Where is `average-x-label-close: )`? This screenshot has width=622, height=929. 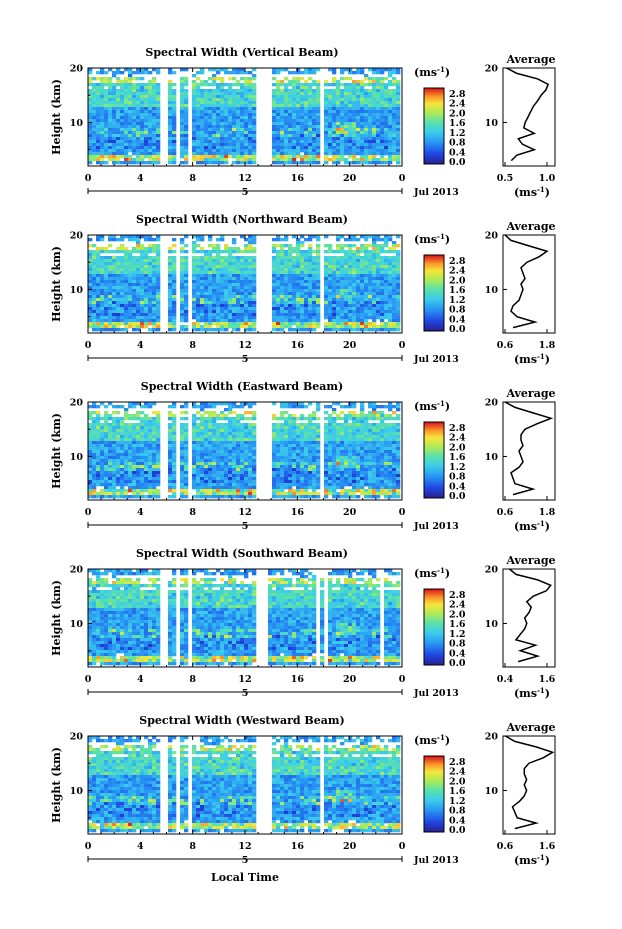
average-x-label-close: ) is located at coordinates (547, 192).